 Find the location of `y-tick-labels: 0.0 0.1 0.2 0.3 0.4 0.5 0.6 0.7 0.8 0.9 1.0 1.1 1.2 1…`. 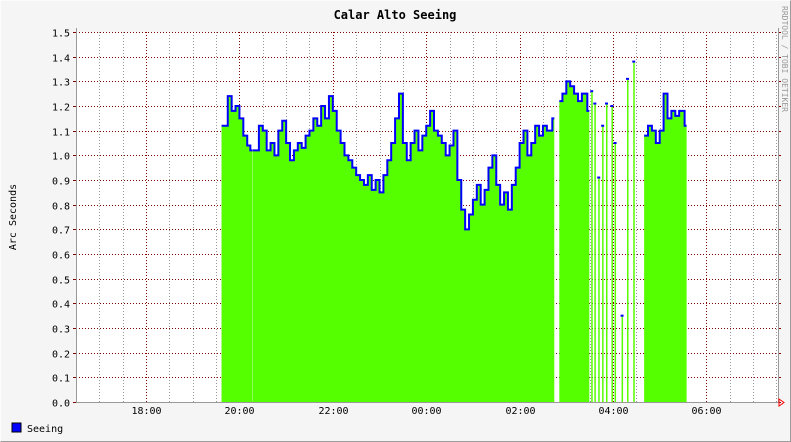

y-tick-labels: 0.0 0.1 0.2 0.3 0.4 0.5 0.6 0.7 0.8 0.9 1.0 1.1 1.2 1… is located at coordinates (61, 219).